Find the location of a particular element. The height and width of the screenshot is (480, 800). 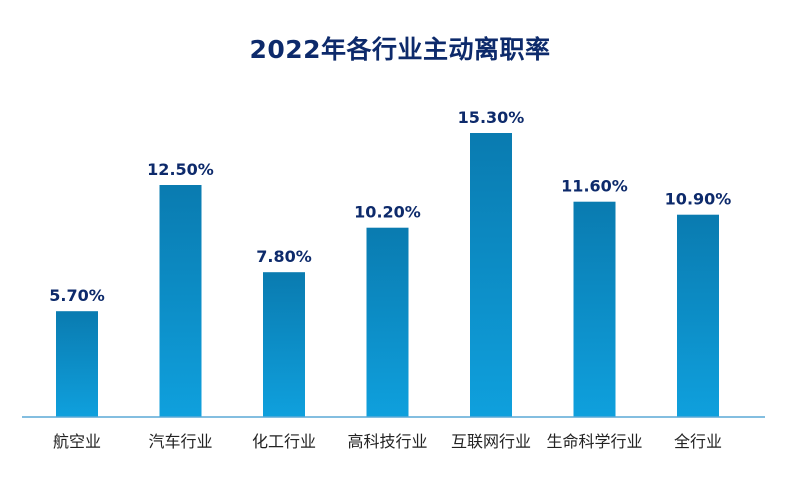

category-label-2: 化工行业 is located at coordinates (284, 441).